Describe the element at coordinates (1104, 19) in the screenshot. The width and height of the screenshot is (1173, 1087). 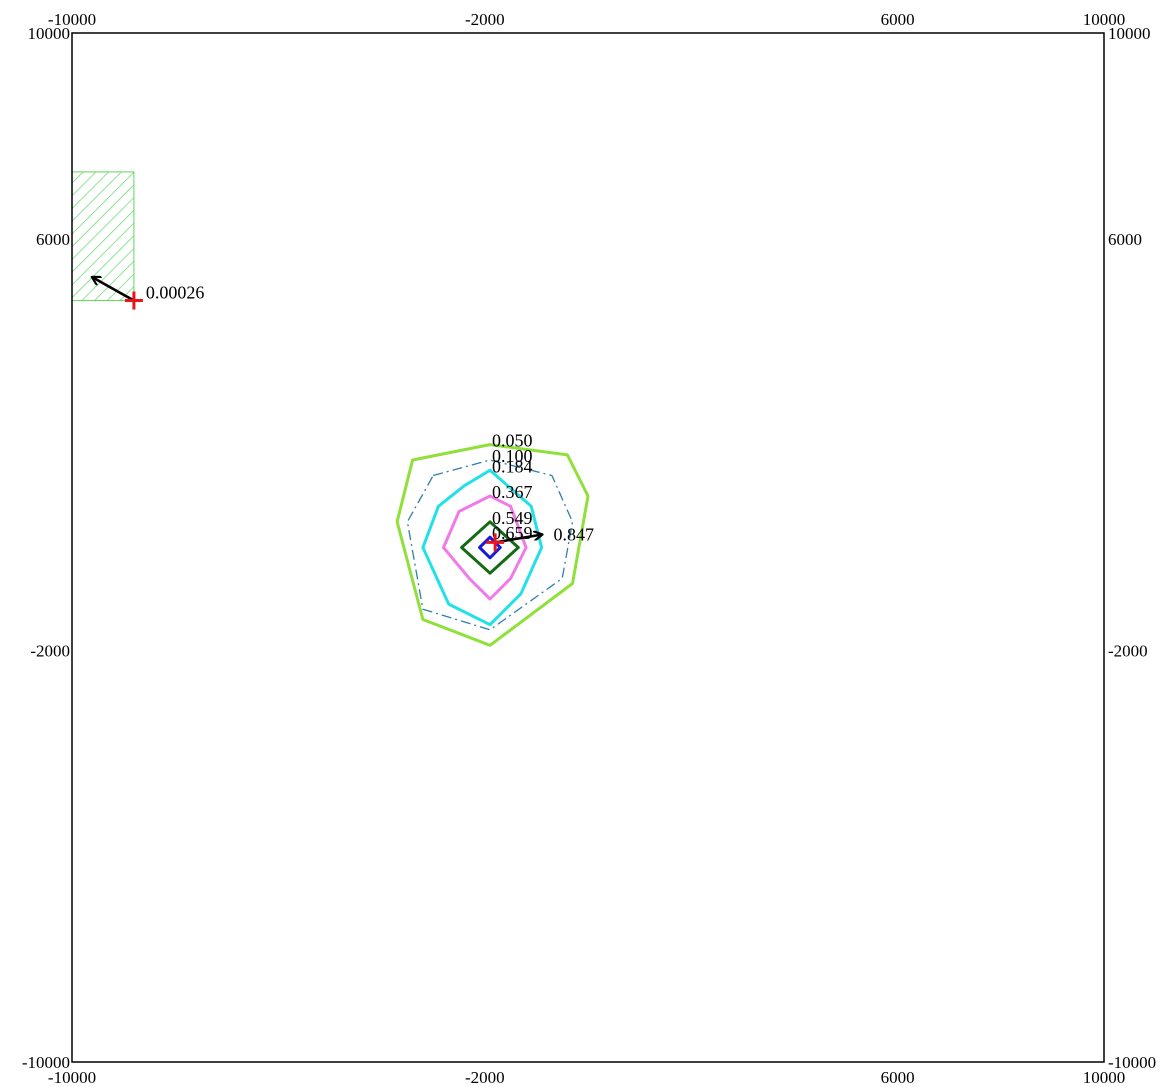
I see `x-tick-label-top: 10000` at that location.